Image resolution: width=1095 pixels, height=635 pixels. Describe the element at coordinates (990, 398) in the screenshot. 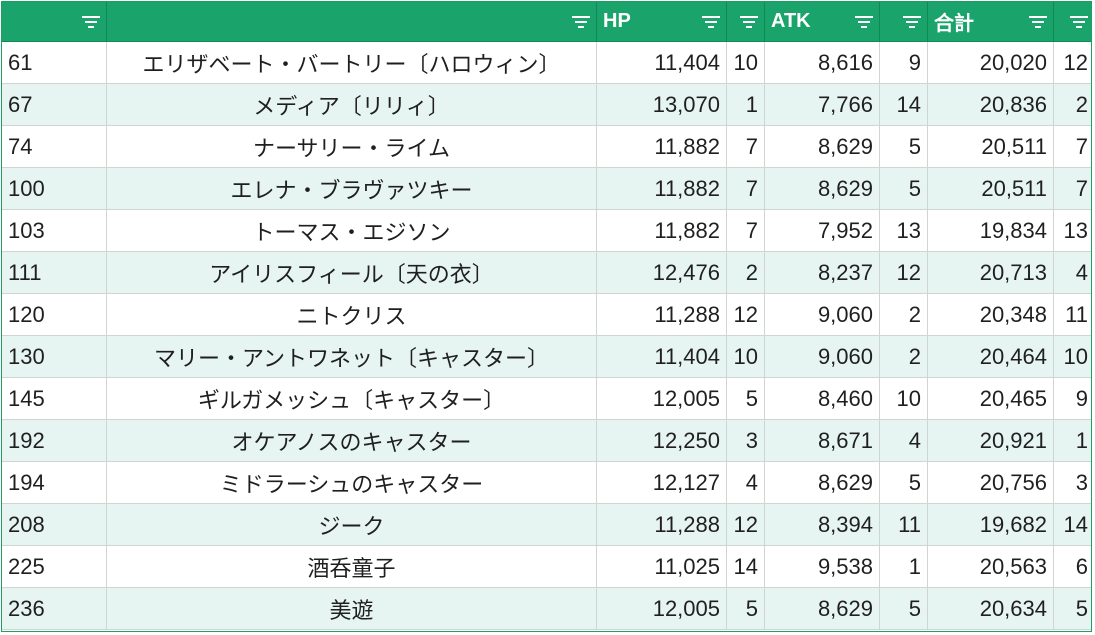

I see `cell-total: 20,465` at that location.